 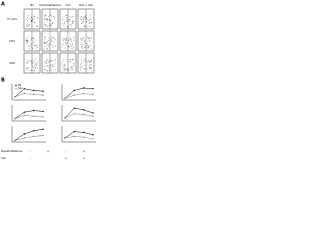 I want to click on row-label: CD4, so click(x=12, y=41).